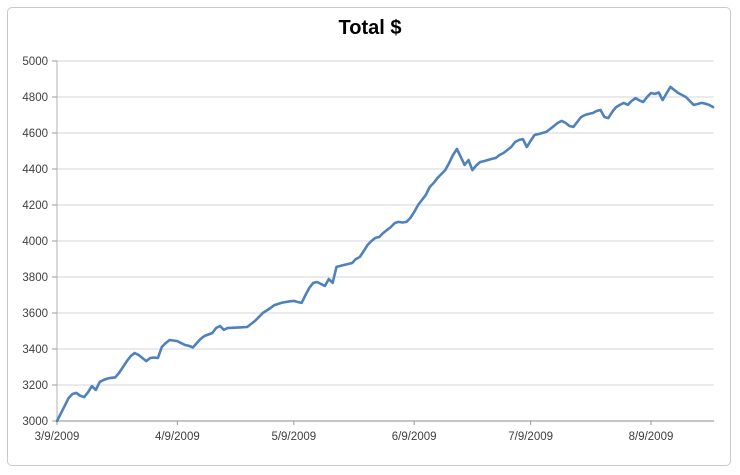  Describe the element at coordinates (35, 206) in the screenshot. I see `y-axis-label: 4200` at that location.